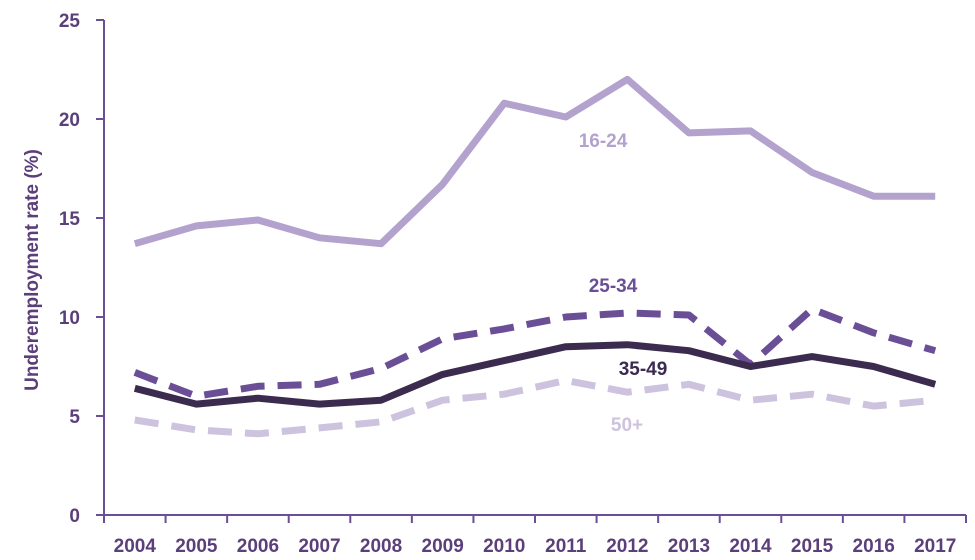  I want to click on y-tick-label: 25, so click(70, 21).